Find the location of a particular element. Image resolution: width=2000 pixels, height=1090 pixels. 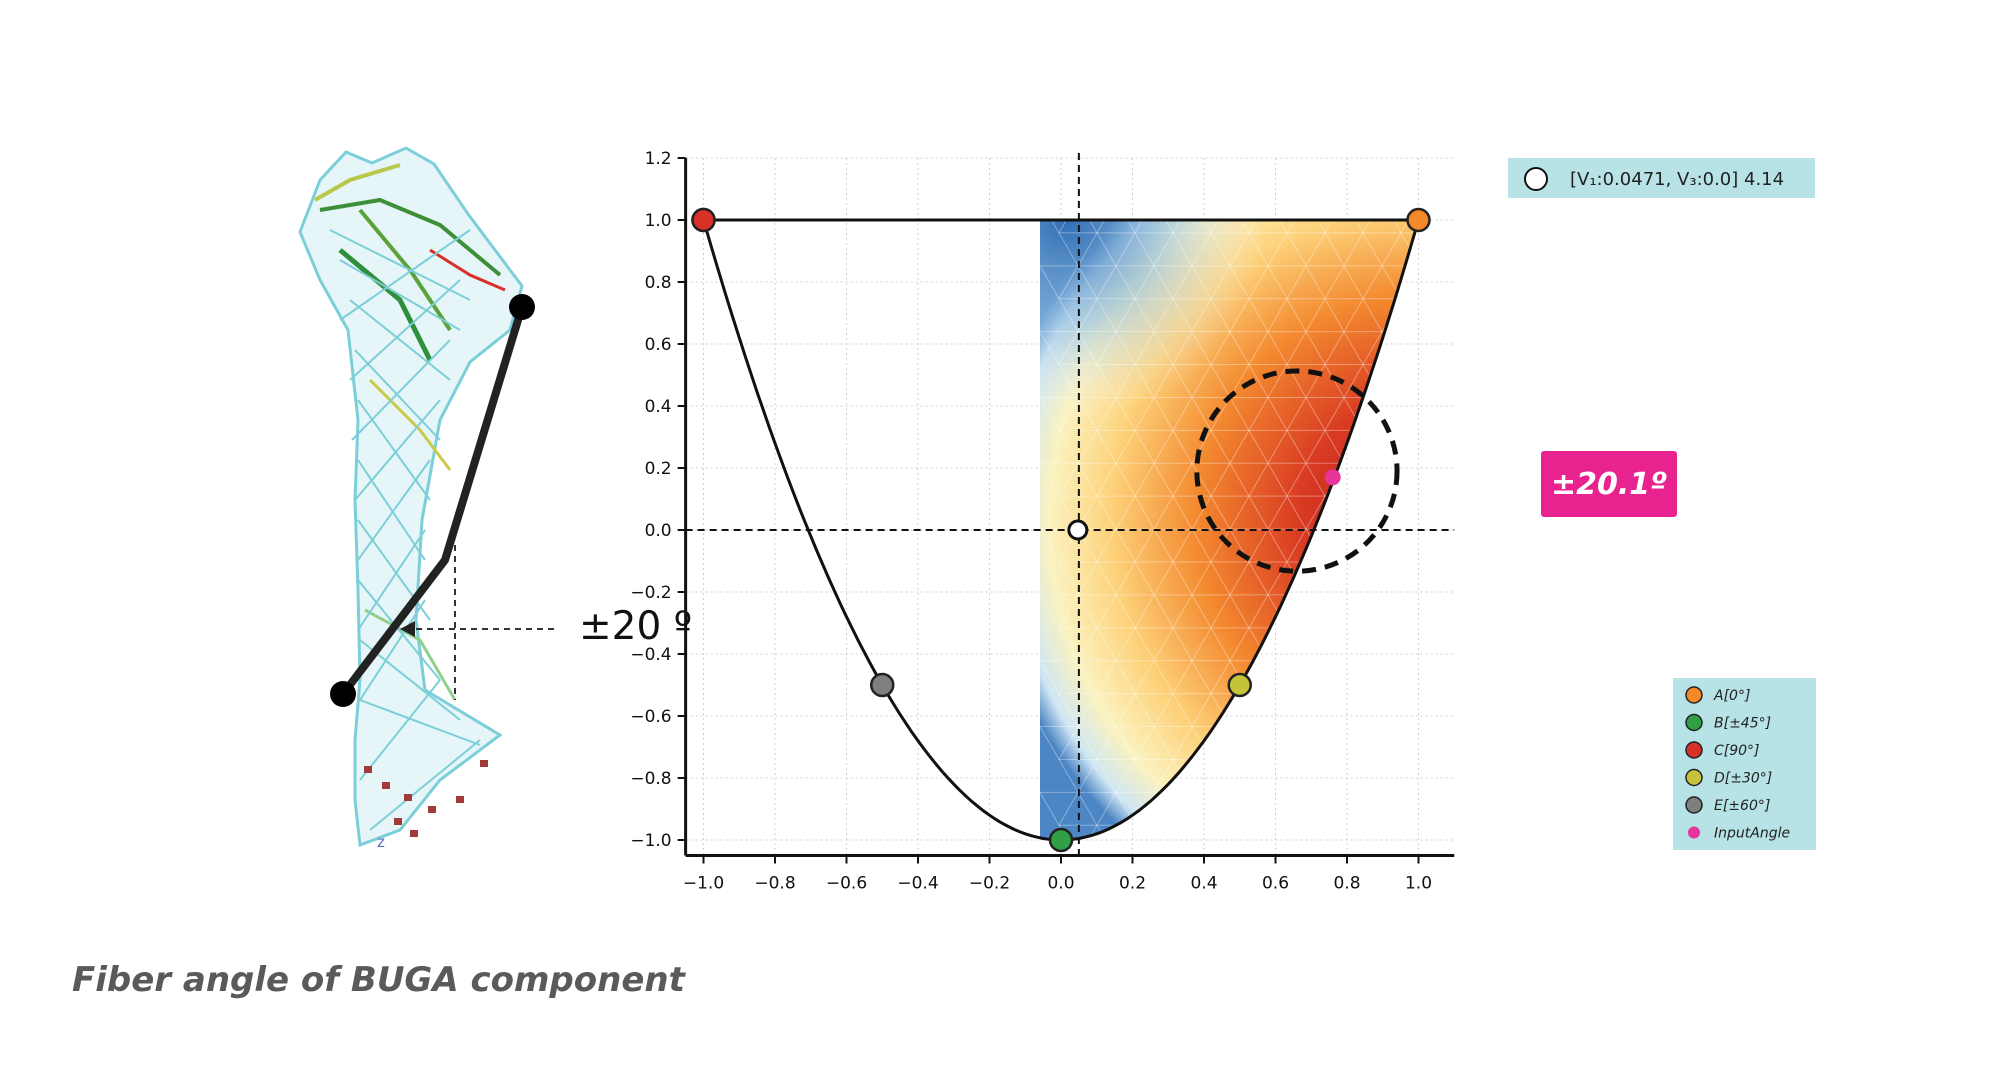

fiber-path is located at coordinates (432, 500).